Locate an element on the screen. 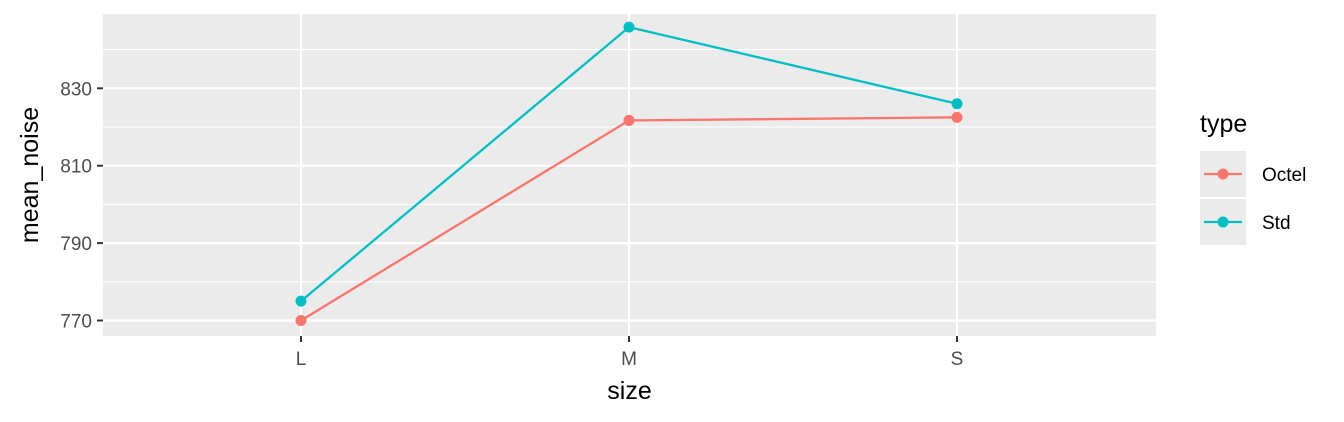  legend: type Octel Std is located at coordinates (1253, 177).